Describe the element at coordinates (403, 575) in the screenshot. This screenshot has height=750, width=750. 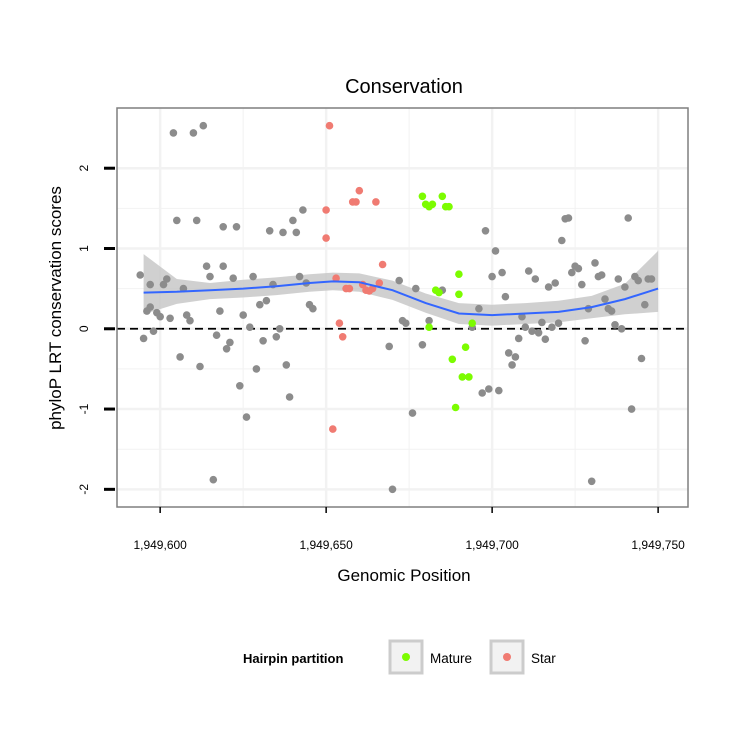
I see `x-axis-title: Genomic Position` at that location.